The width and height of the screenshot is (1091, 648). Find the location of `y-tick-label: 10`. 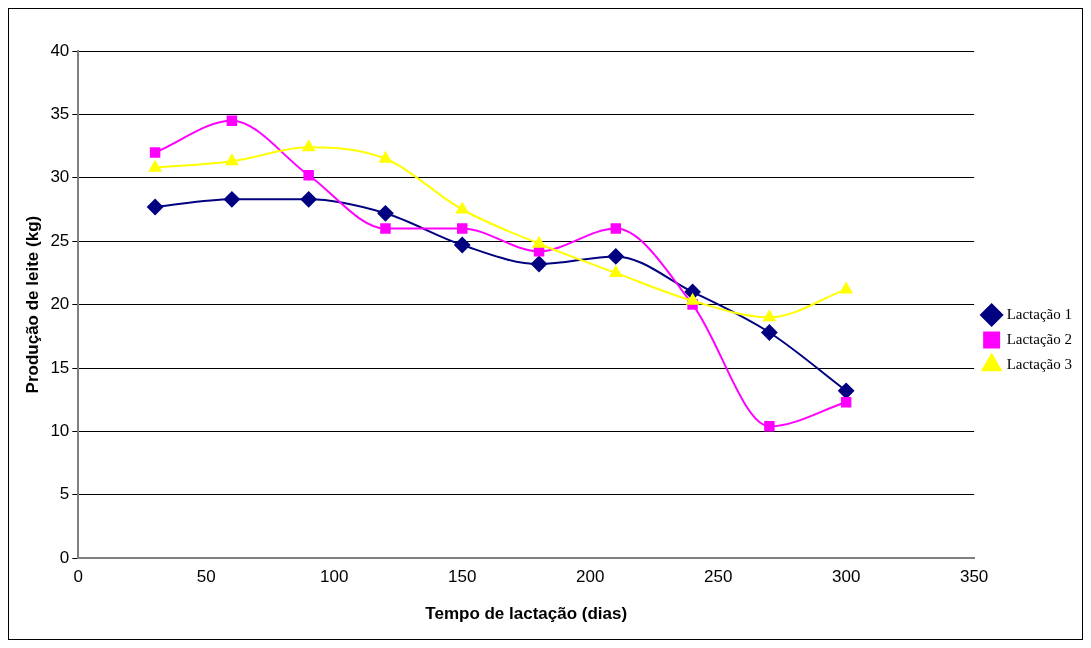

y-tick-label: 10 is located at coordinates (60, 431).